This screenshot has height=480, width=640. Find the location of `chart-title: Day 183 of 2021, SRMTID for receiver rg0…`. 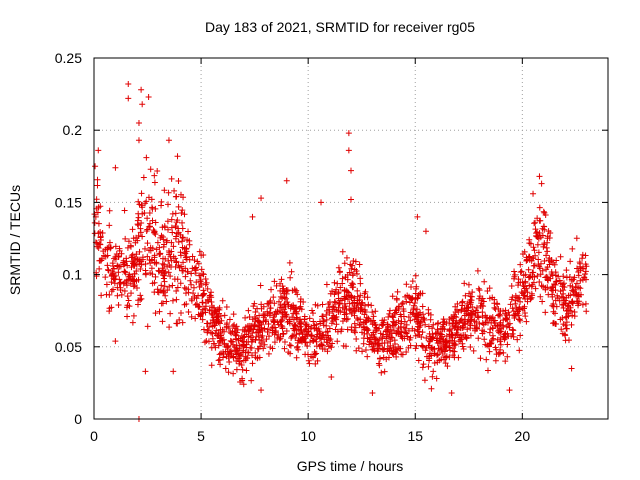

chart-title: Day 183 of 2021, SRMTID for receiver rg0… is located at coordinates (340, 27).